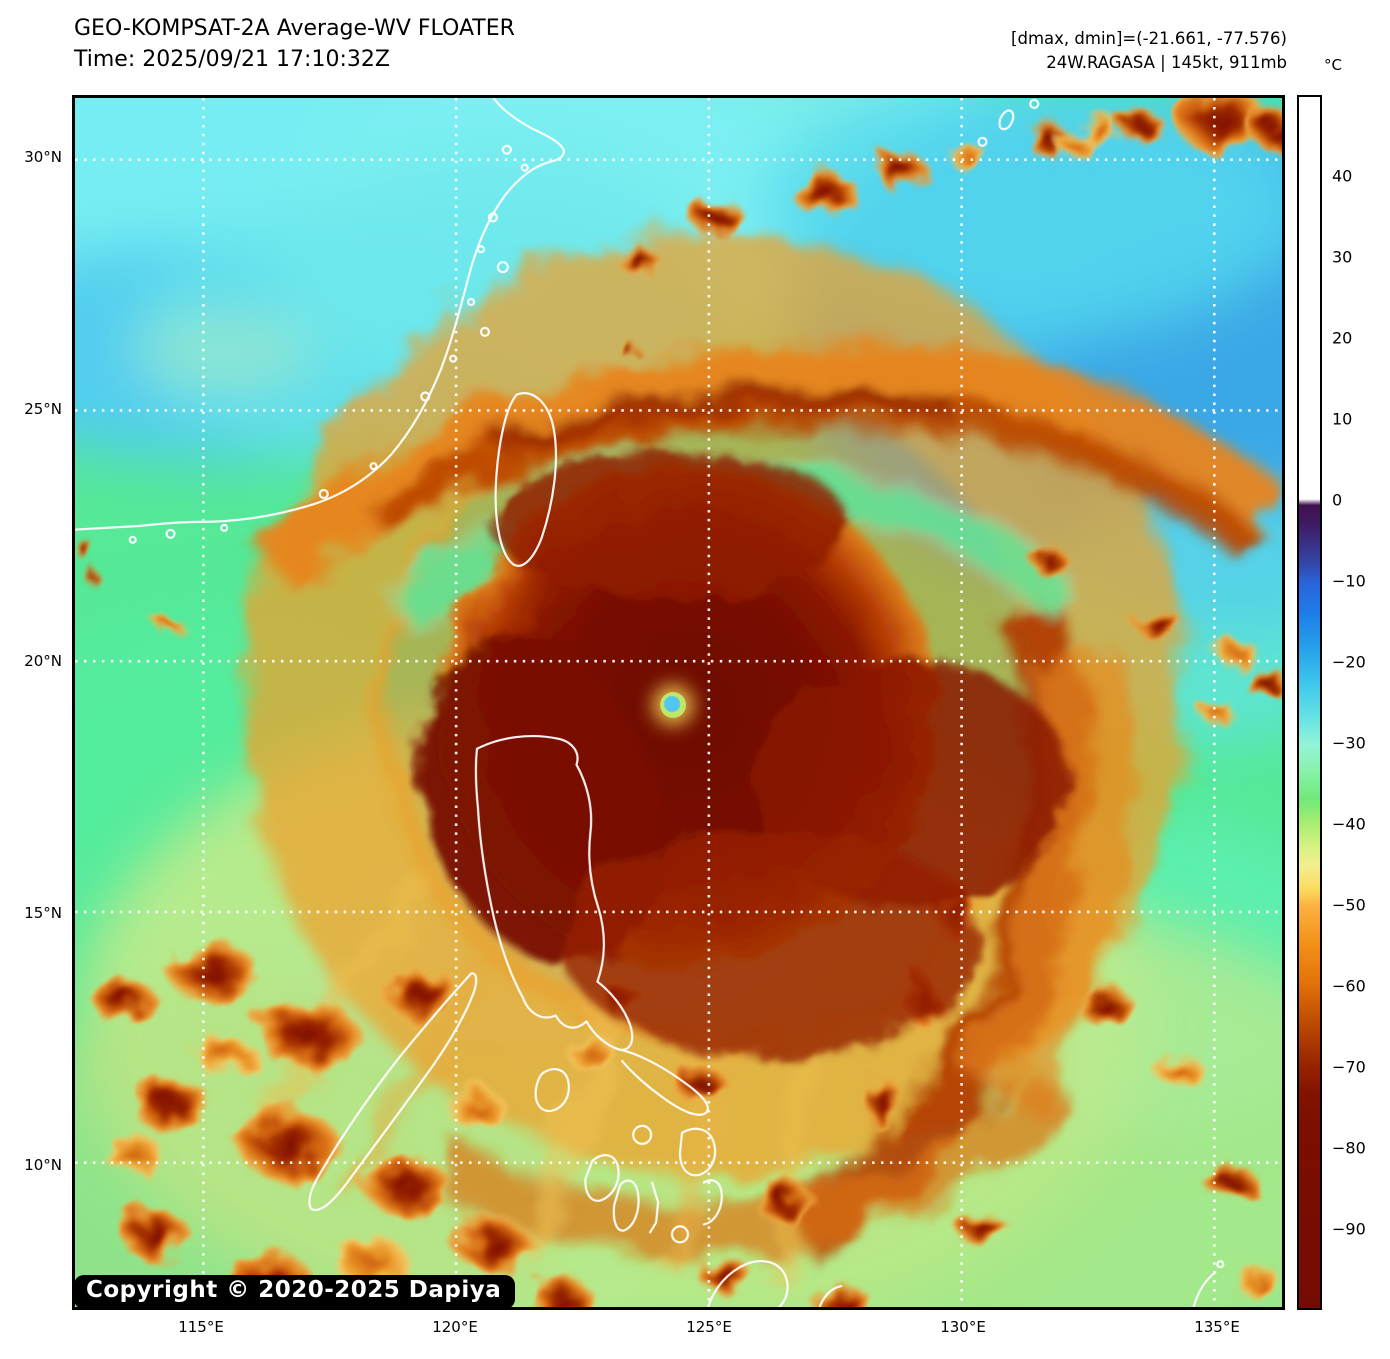 The width and height of the screenshot is (1390, 1359). Describe the element at coordinates (1008, 122) in the screenshot. I see `coastline-ryukyu-islands` at that location.